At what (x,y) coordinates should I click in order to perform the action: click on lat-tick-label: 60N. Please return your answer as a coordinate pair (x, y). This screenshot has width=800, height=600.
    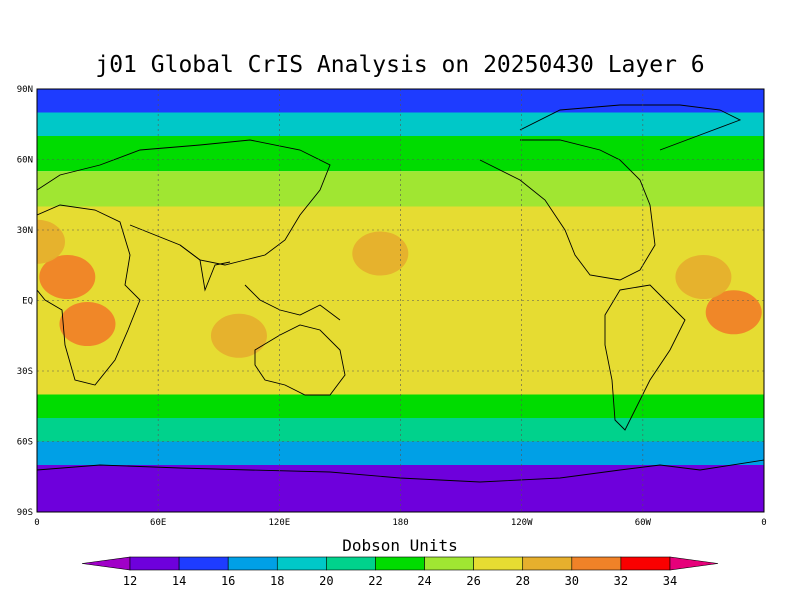
    Looking at the image, I should click on (25, 161).